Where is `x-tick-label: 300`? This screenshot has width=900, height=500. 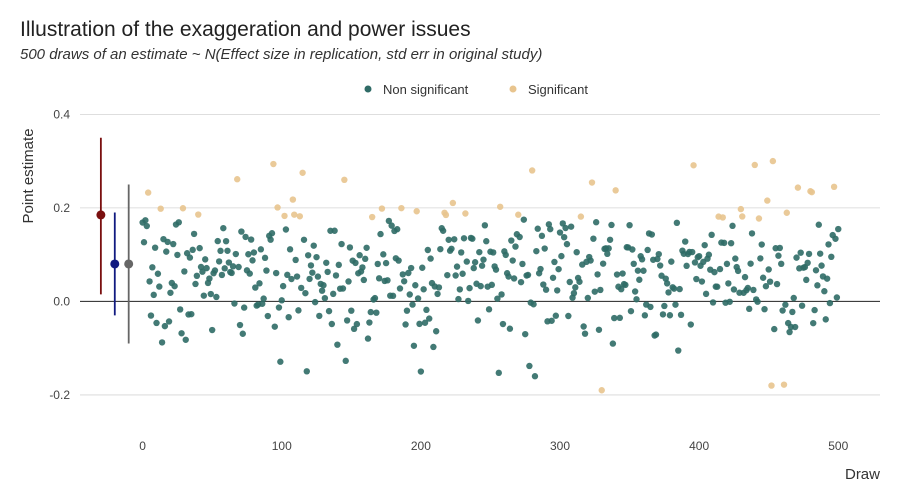 x-tick-label: 300 is located at coordinates (560, 446).